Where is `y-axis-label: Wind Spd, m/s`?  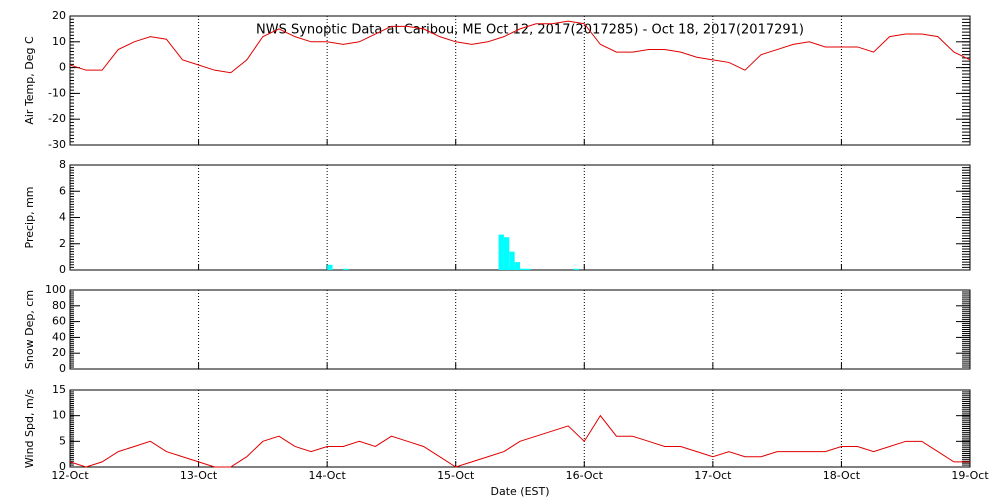
y-axis-label: Wind Spd, m/s is located at coordinates (29, 429).